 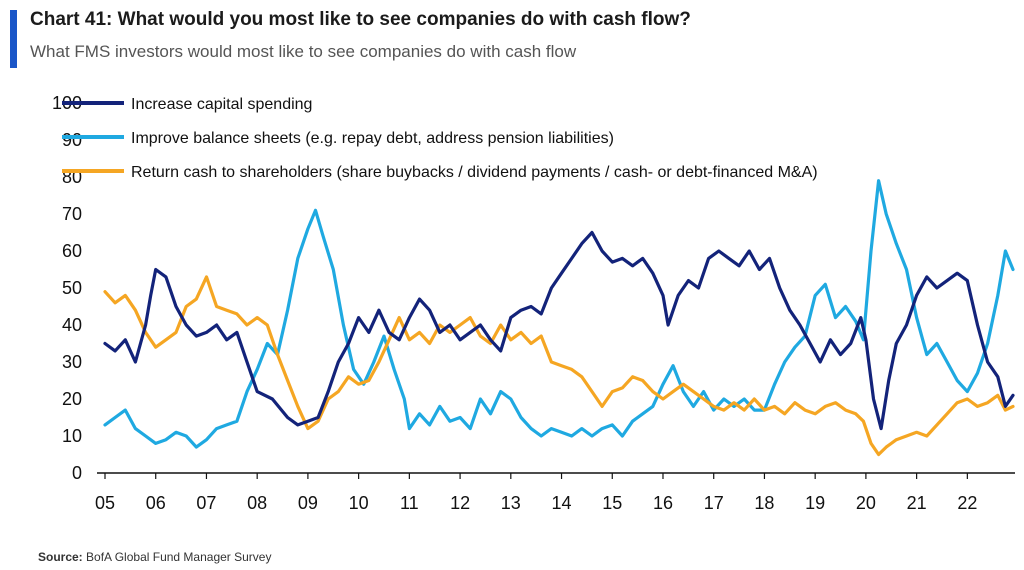 What do you see at coordinates (460, 503) in the screenshot?
I see `x-tick-label: 12` at bounding box center [460, 503].